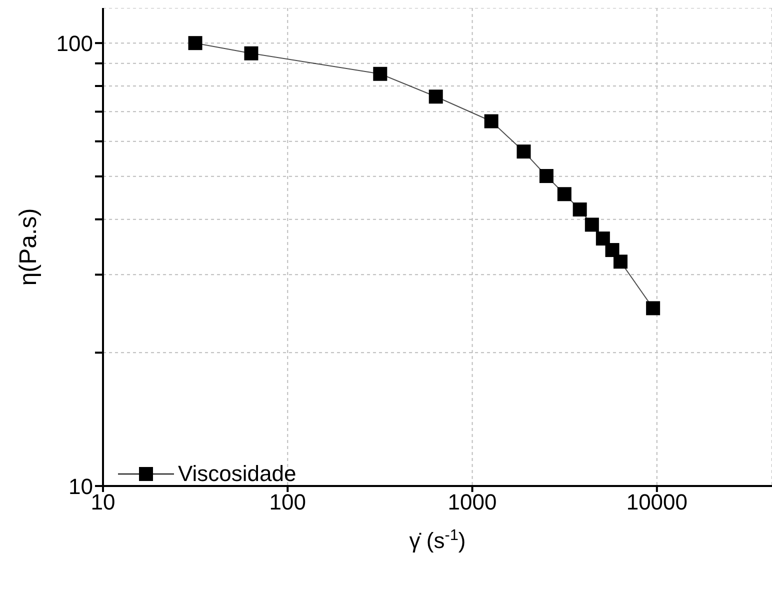 The height and width of the screenshot is (590, 772). What do you see at coordinates (472, 502) in the screenshot?
I see `x-tick-label: 1000` at bounding box center [472, 502].